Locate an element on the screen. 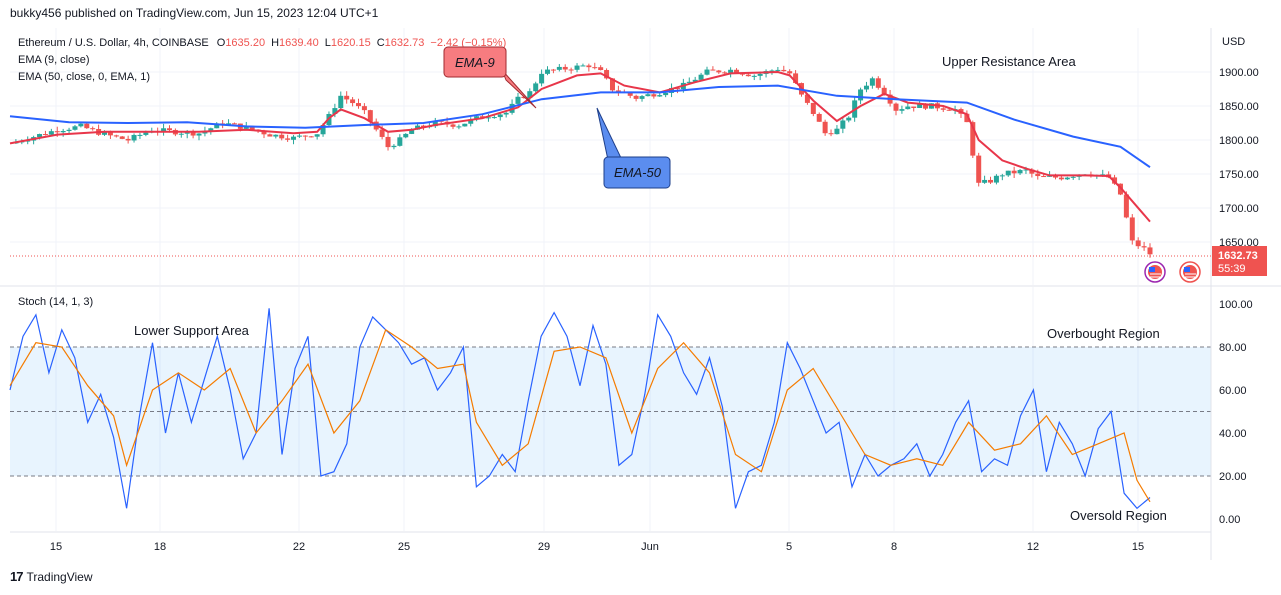 This screenshot has height=595, width=1281. stoch-tick-label: 60.00 is located at coordinates (1233, 391).